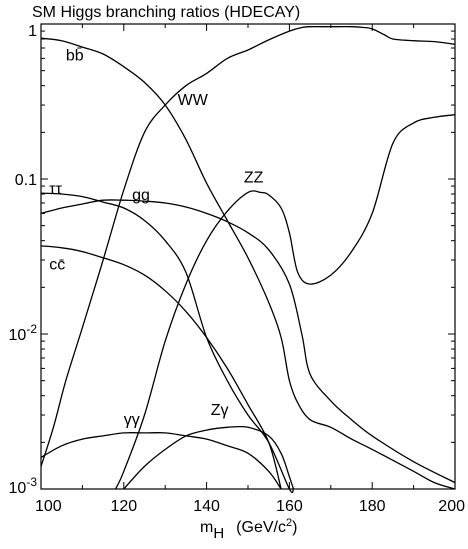 The width and height of the screenshot is (468, 549). Describe the element at coordinates (209, 457) in the screenshot. I see `curve-zgamma` at that location.